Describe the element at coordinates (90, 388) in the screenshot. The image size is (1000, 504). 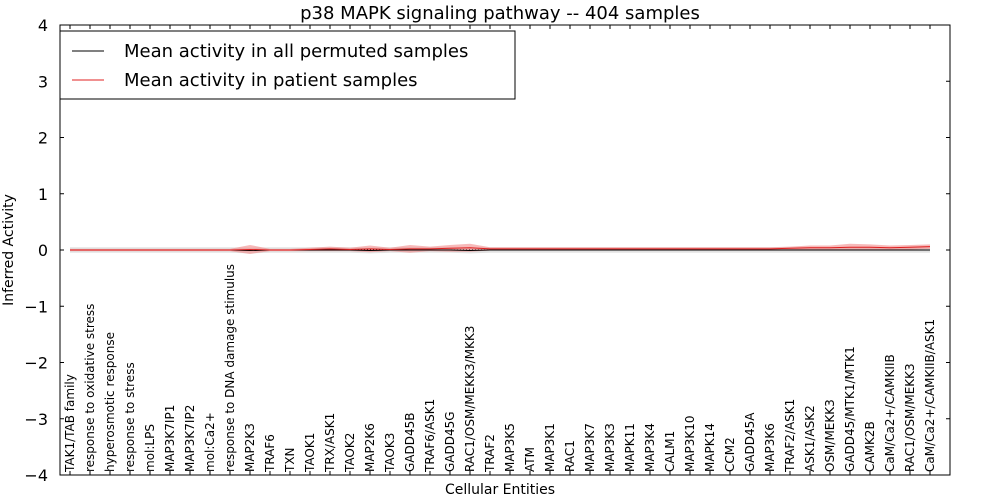
I see `x-tick-label: response to oxidative stress` at that location.